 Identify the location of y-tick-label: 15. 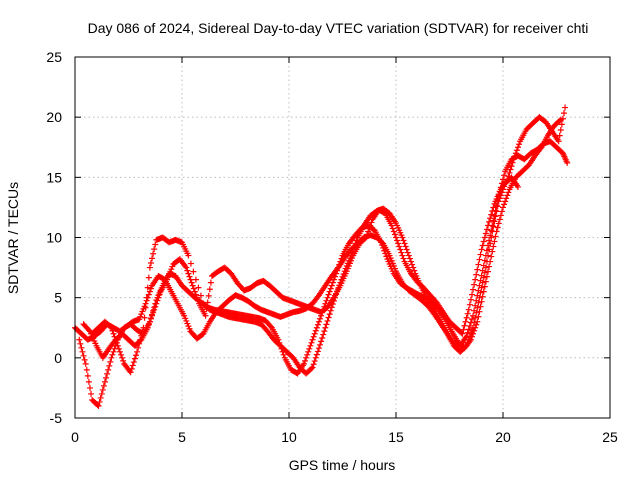
(54, 177).